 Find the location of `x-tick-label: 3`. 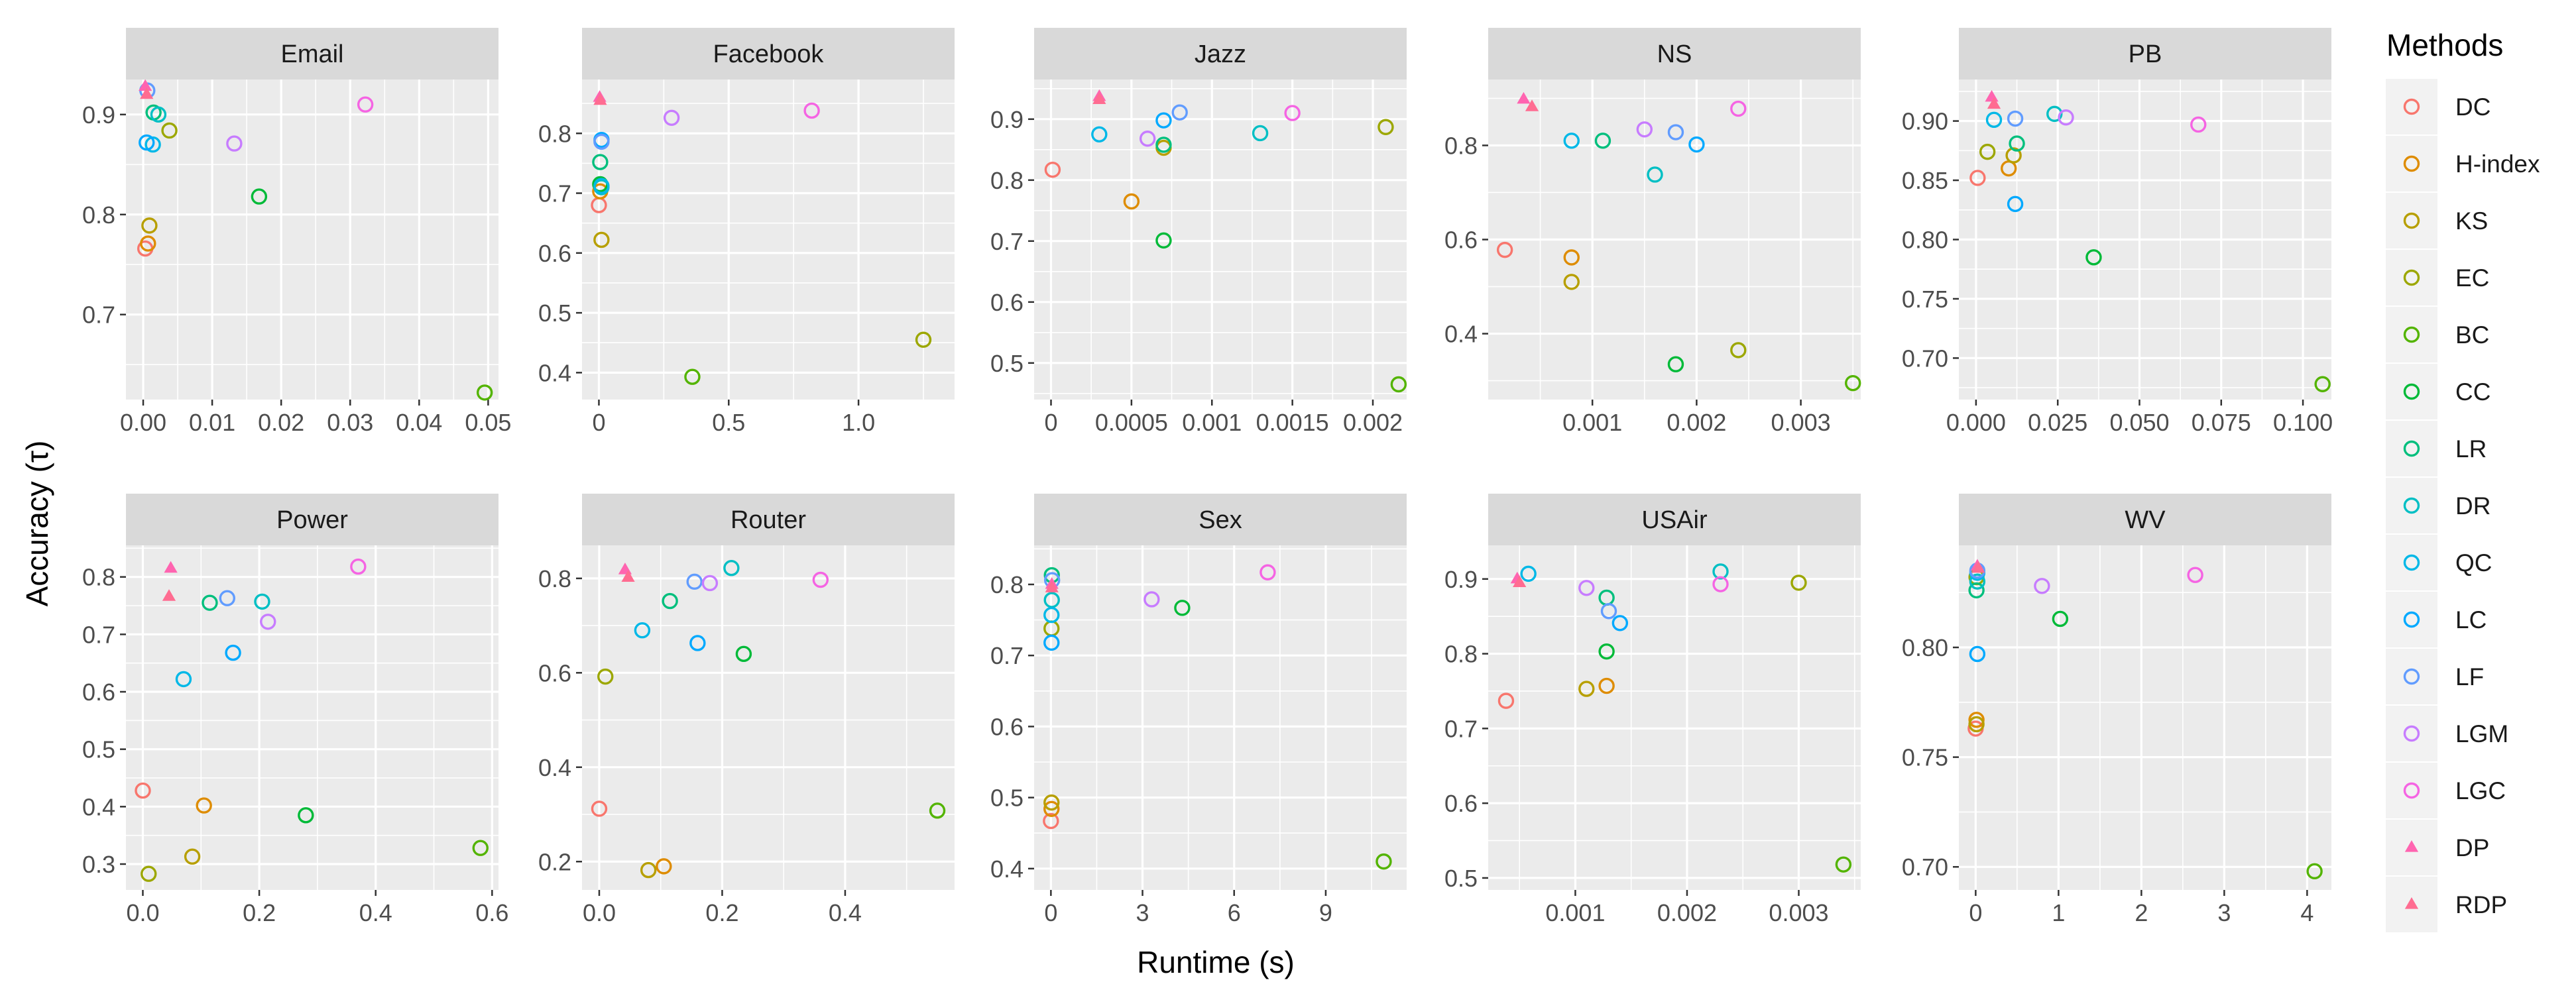

x-tick-label: 3 is located at coordinates (1142, 912).